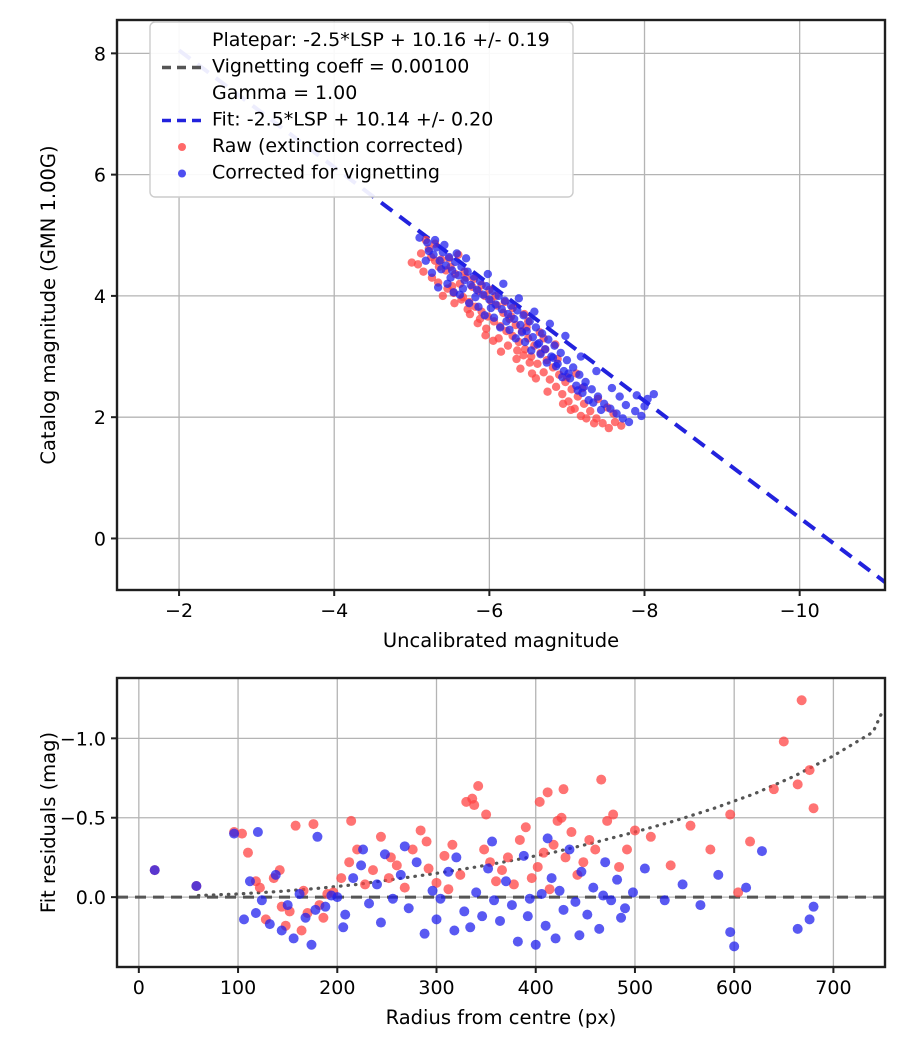  What do you see at coordinates (489, 611) in the screenshot?
I see `x-tick-label: −6` at bounding box center [489, 611].